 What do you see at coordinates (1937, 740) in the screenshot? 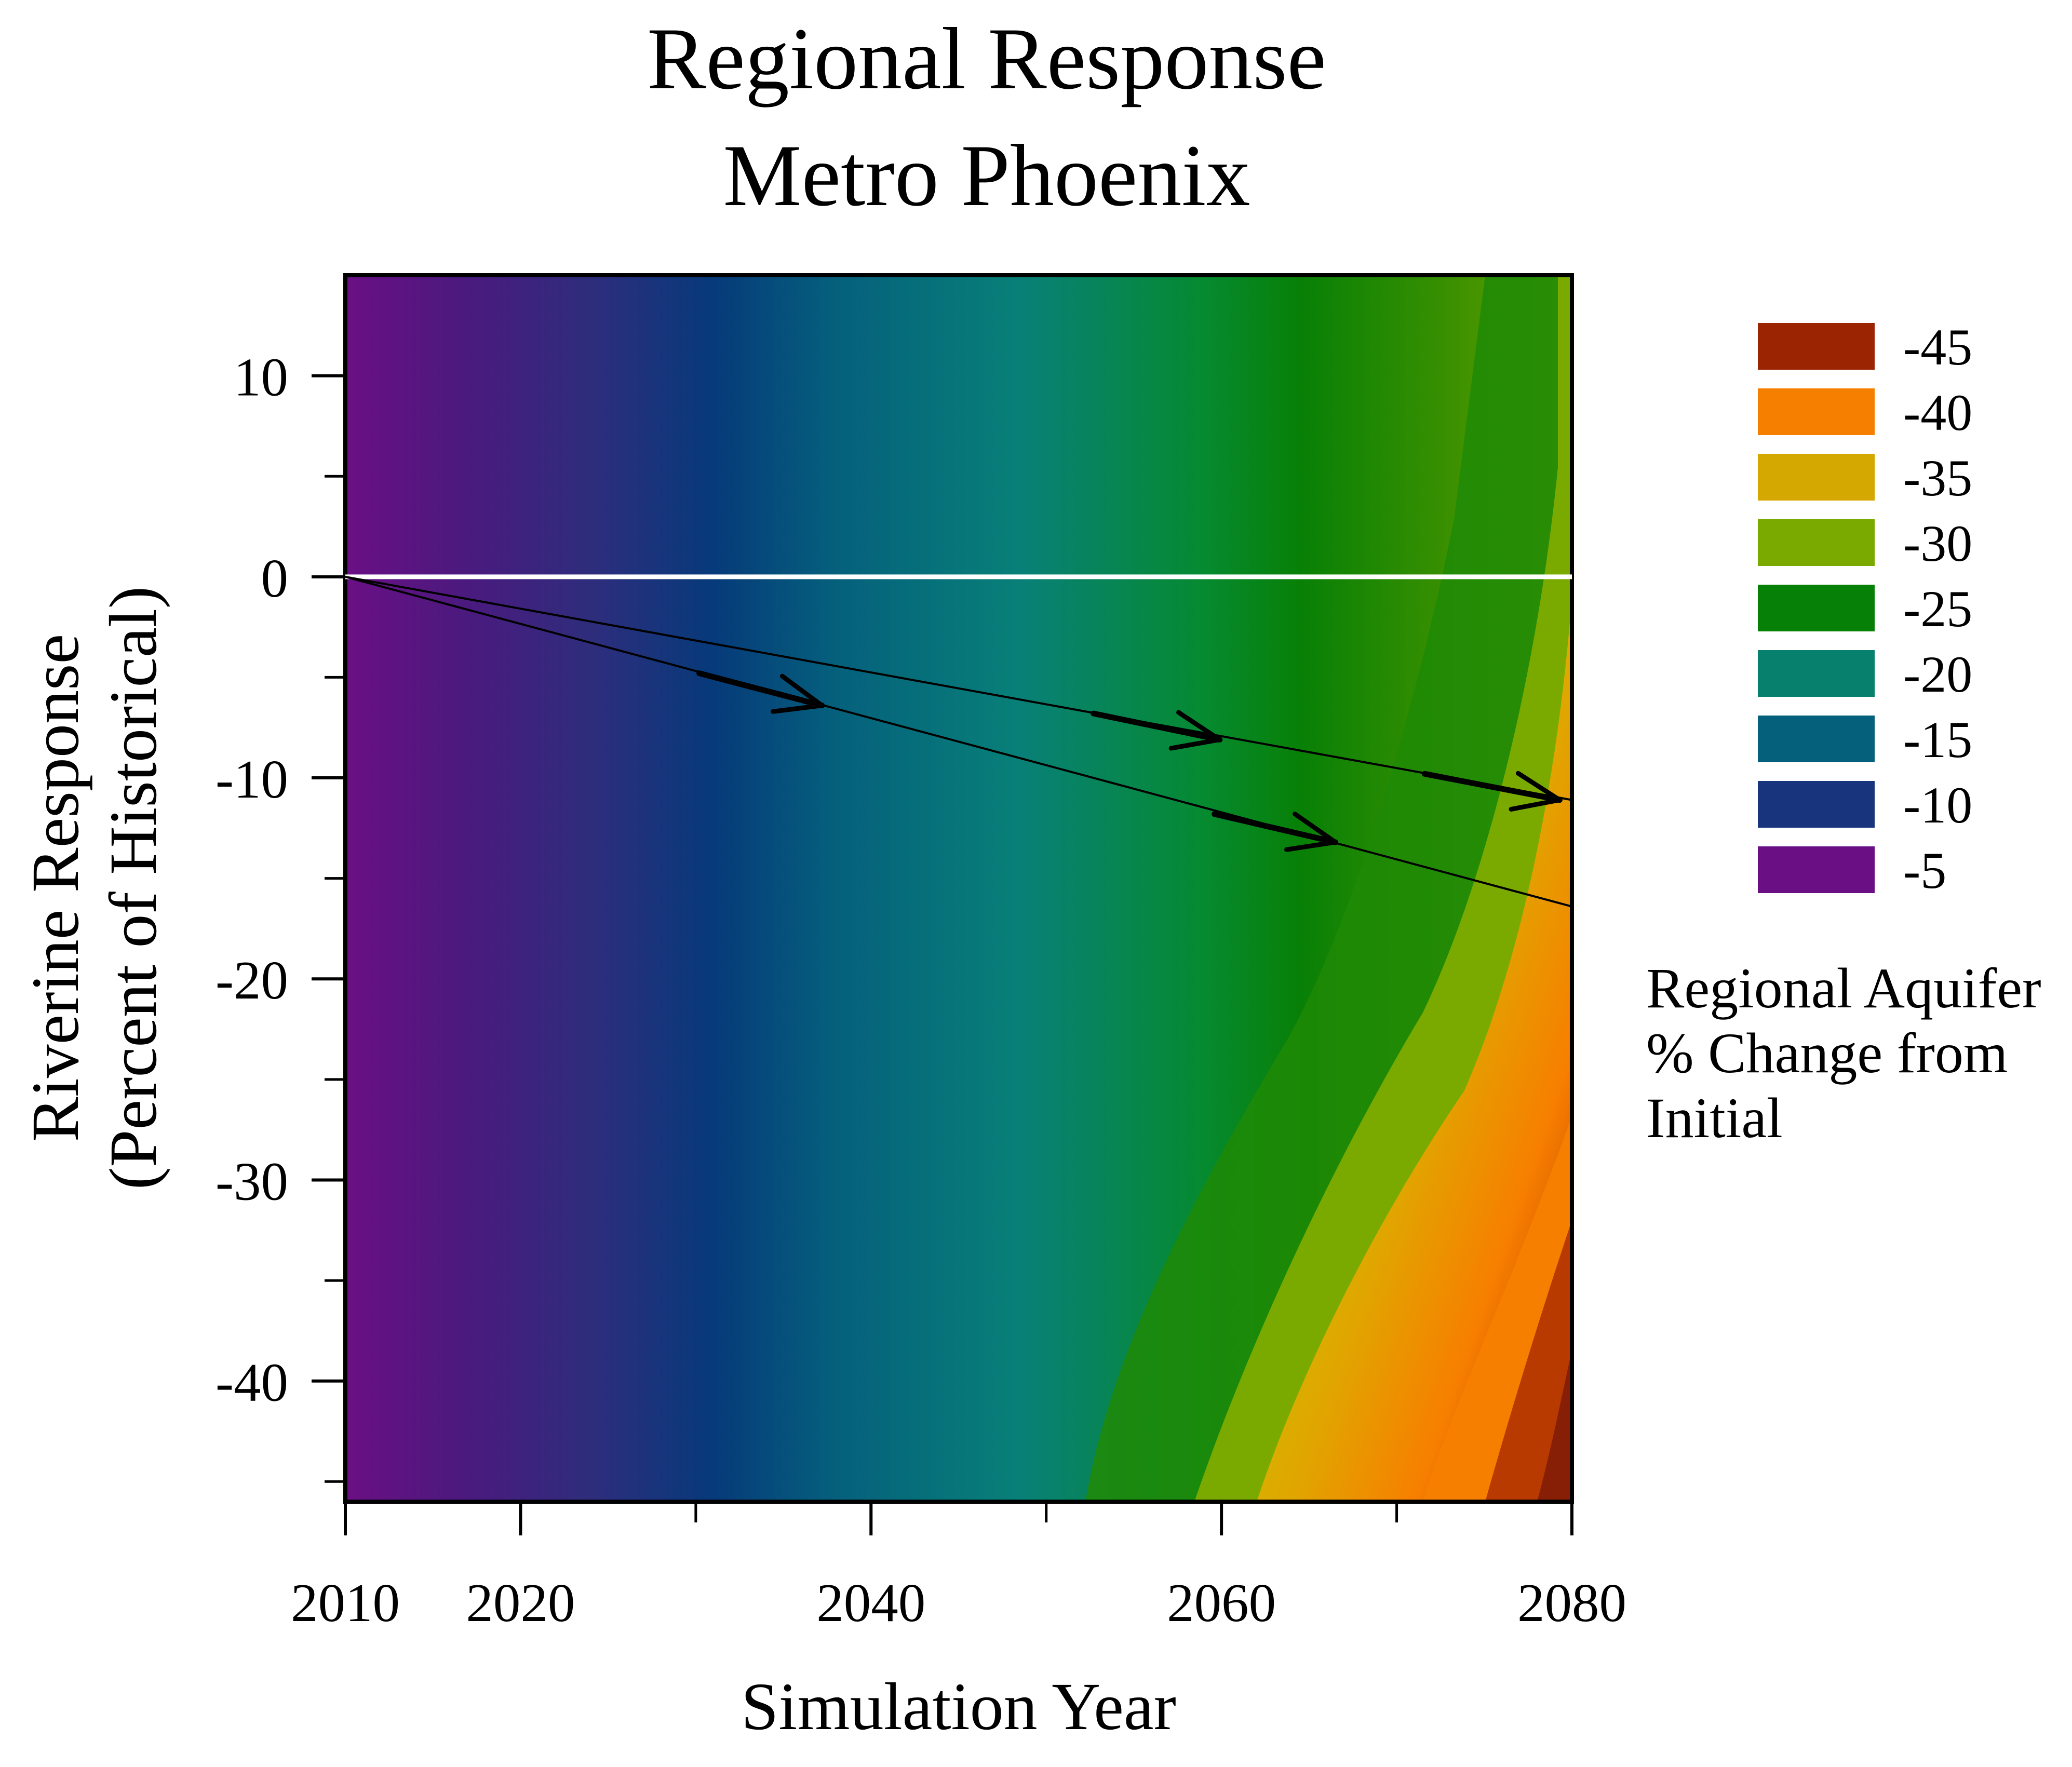
I see `colorbar-label: -15` at bounding box center [1937, 740].